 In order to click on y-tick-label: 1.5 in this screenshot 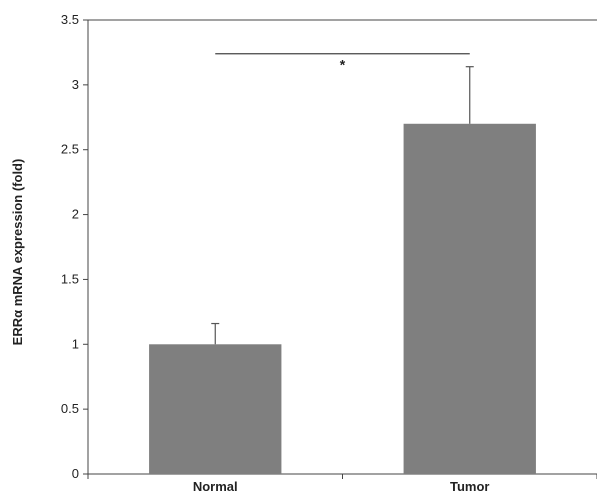, I will do `click(70, 278)`.